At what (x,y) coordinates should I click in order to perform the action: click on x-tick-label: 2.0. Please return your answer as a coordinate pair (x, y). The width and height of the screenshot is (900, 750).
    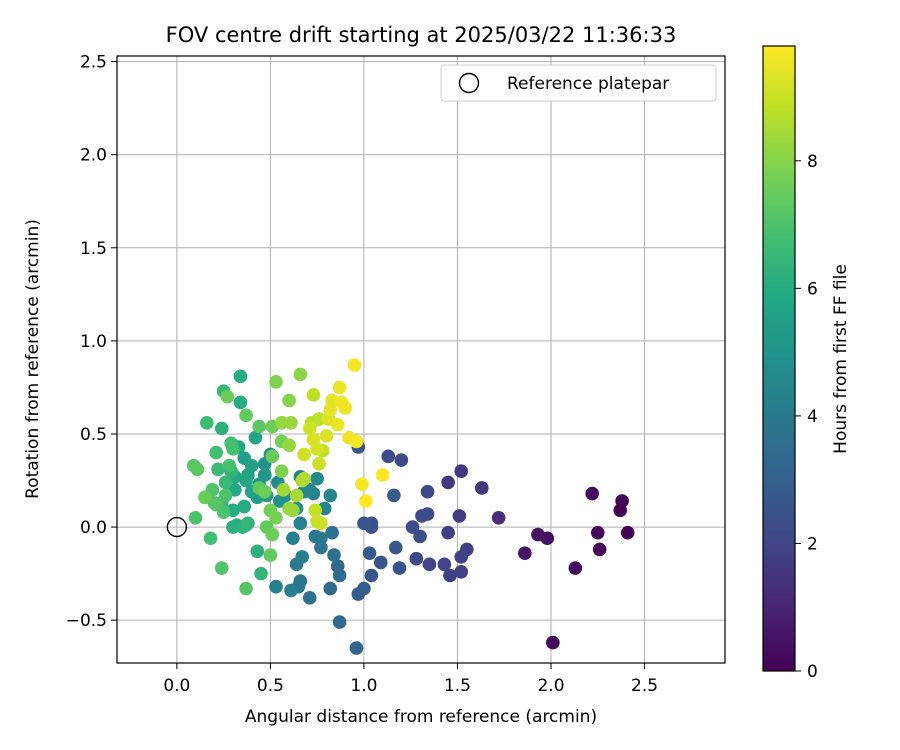
    Looking at the image, I should click on (550, 686).